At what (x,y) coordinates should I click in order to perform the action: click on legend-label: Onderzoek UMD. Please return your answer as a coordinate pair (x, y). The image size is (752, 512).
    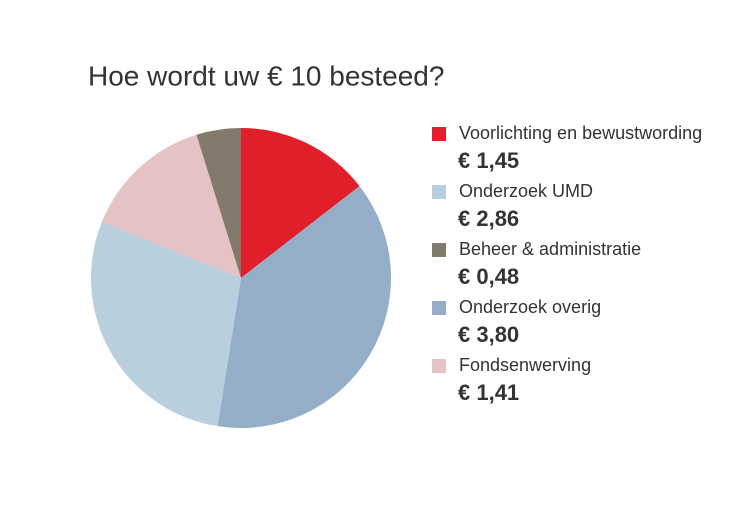
    Looking at the image, I should click on (526, 191).